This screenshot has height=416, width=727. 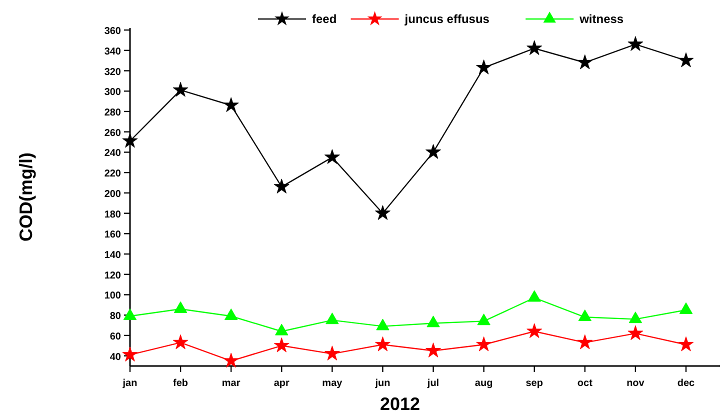 I want to click on y-axis-title: COD(mg/l), so click(x=26, y=197).